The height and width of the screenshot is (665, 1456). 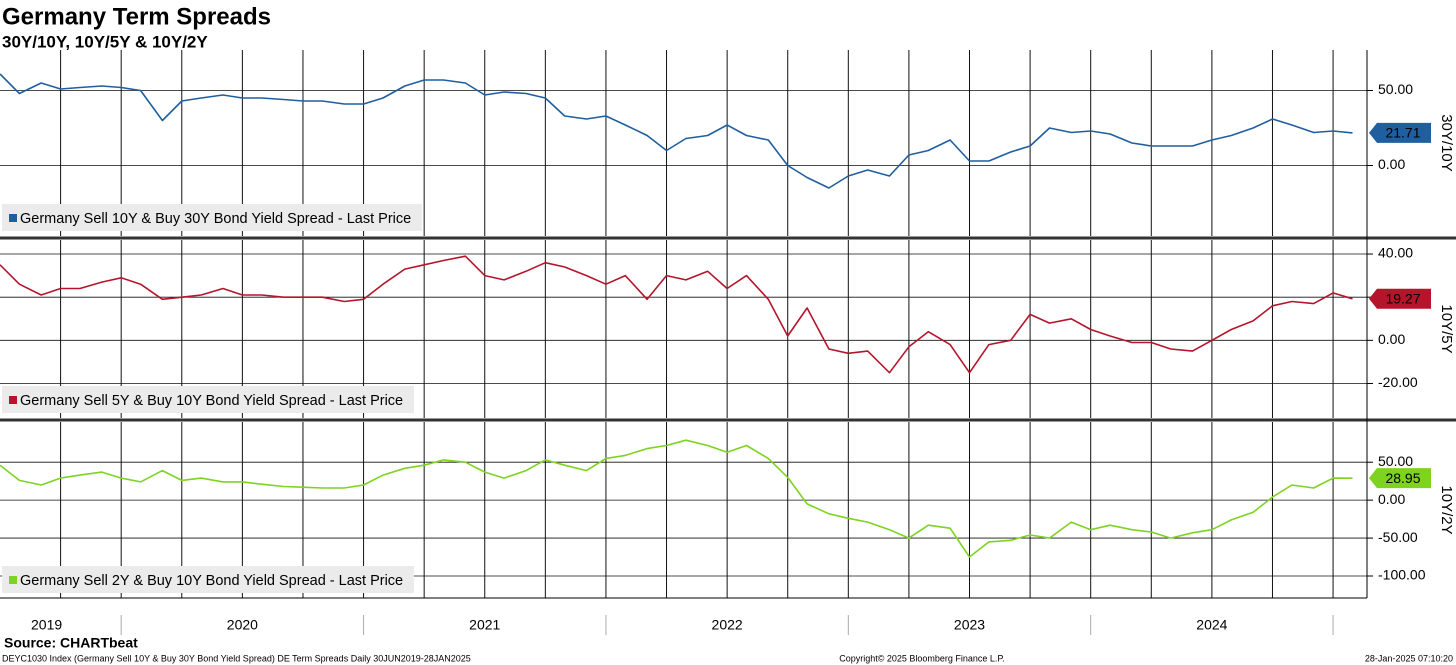 I want to click on copyright: Copyright© 2025 Bloomberg Finance L.P., so click(x=922, y=658).